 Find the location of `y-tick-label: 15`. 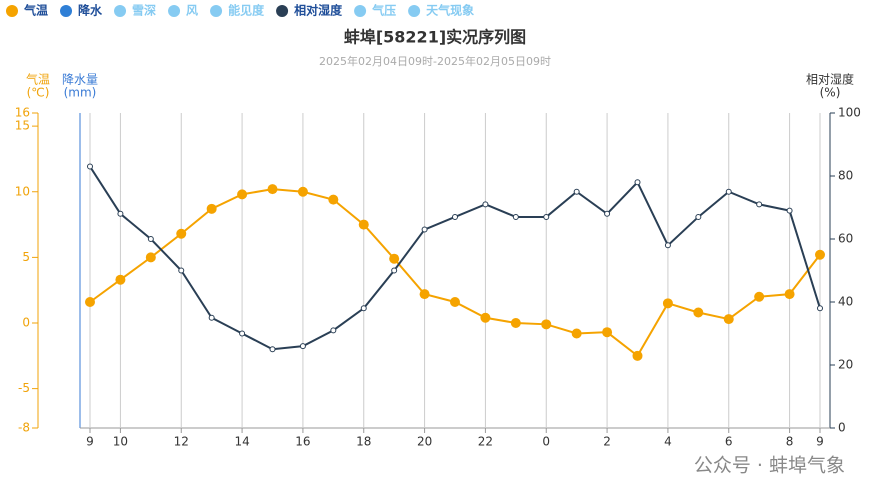

y-tick-label: 15 is located at coordinates (22, 126).